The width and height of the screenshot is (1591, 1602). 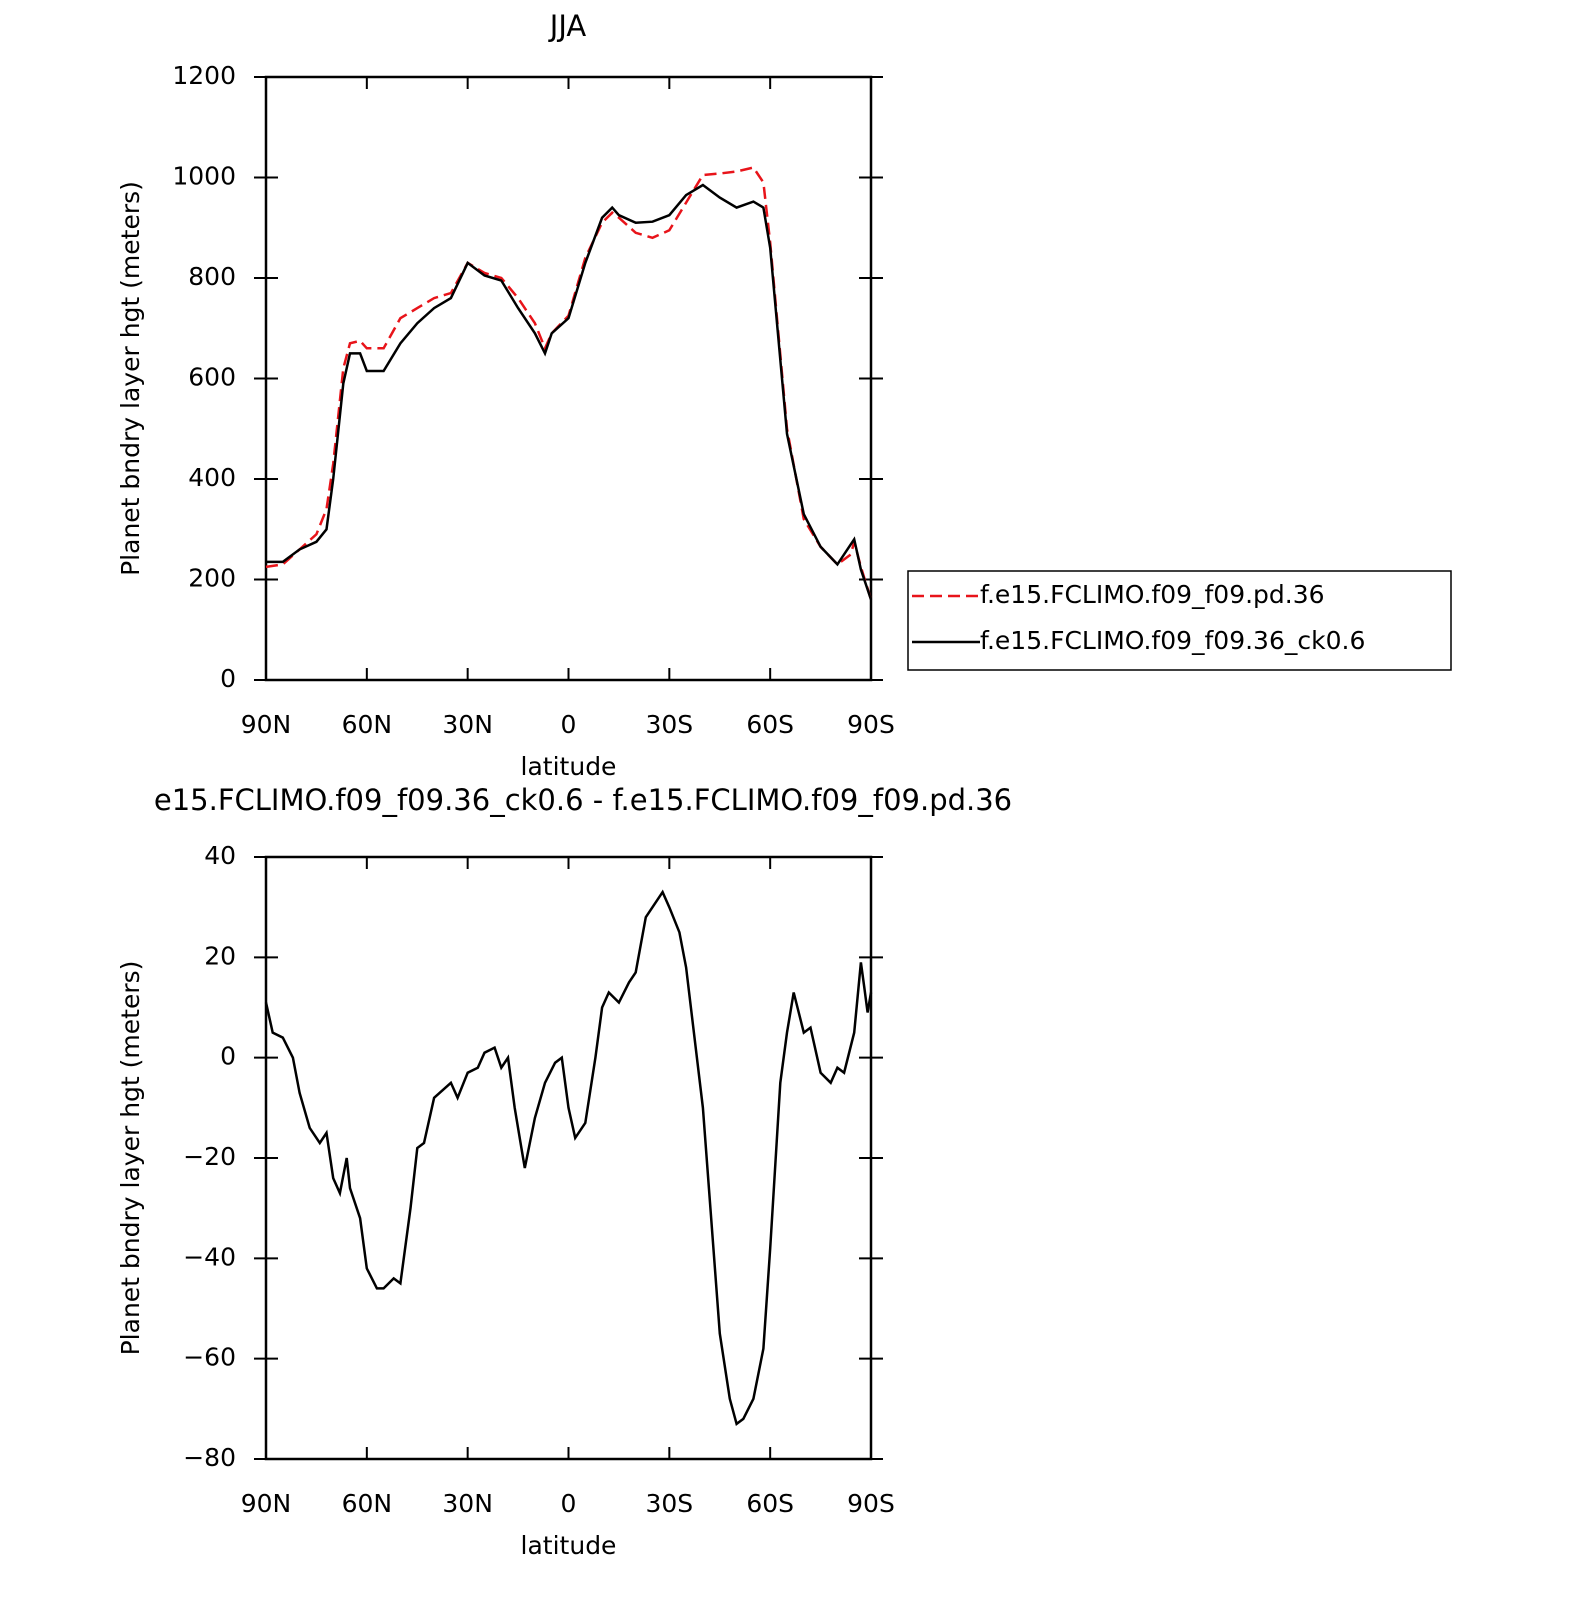 I want to click on legend-label: f.e15.FCLIMO.f09_f09.pd.36, so click(x=1152, y=594).